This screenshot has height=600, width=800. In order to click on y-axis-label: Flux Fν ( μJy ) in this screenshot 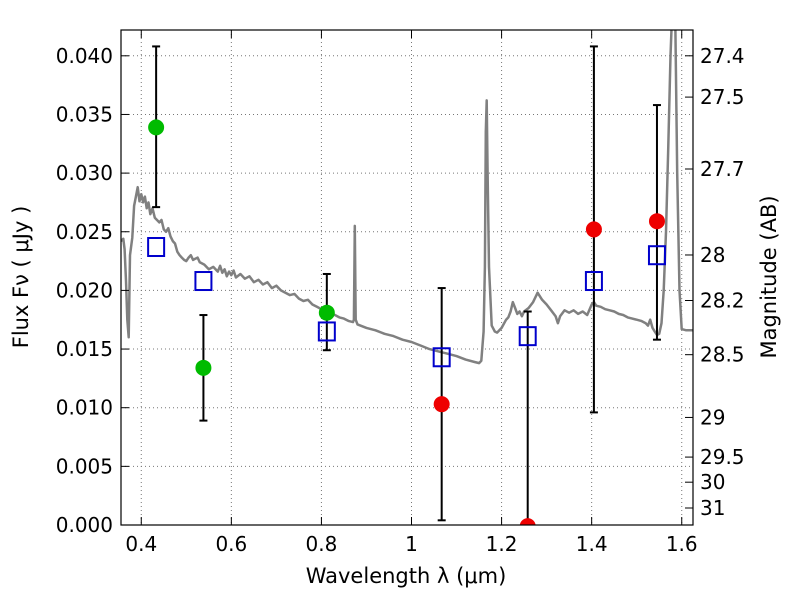, I will do `click(21, 277)`.